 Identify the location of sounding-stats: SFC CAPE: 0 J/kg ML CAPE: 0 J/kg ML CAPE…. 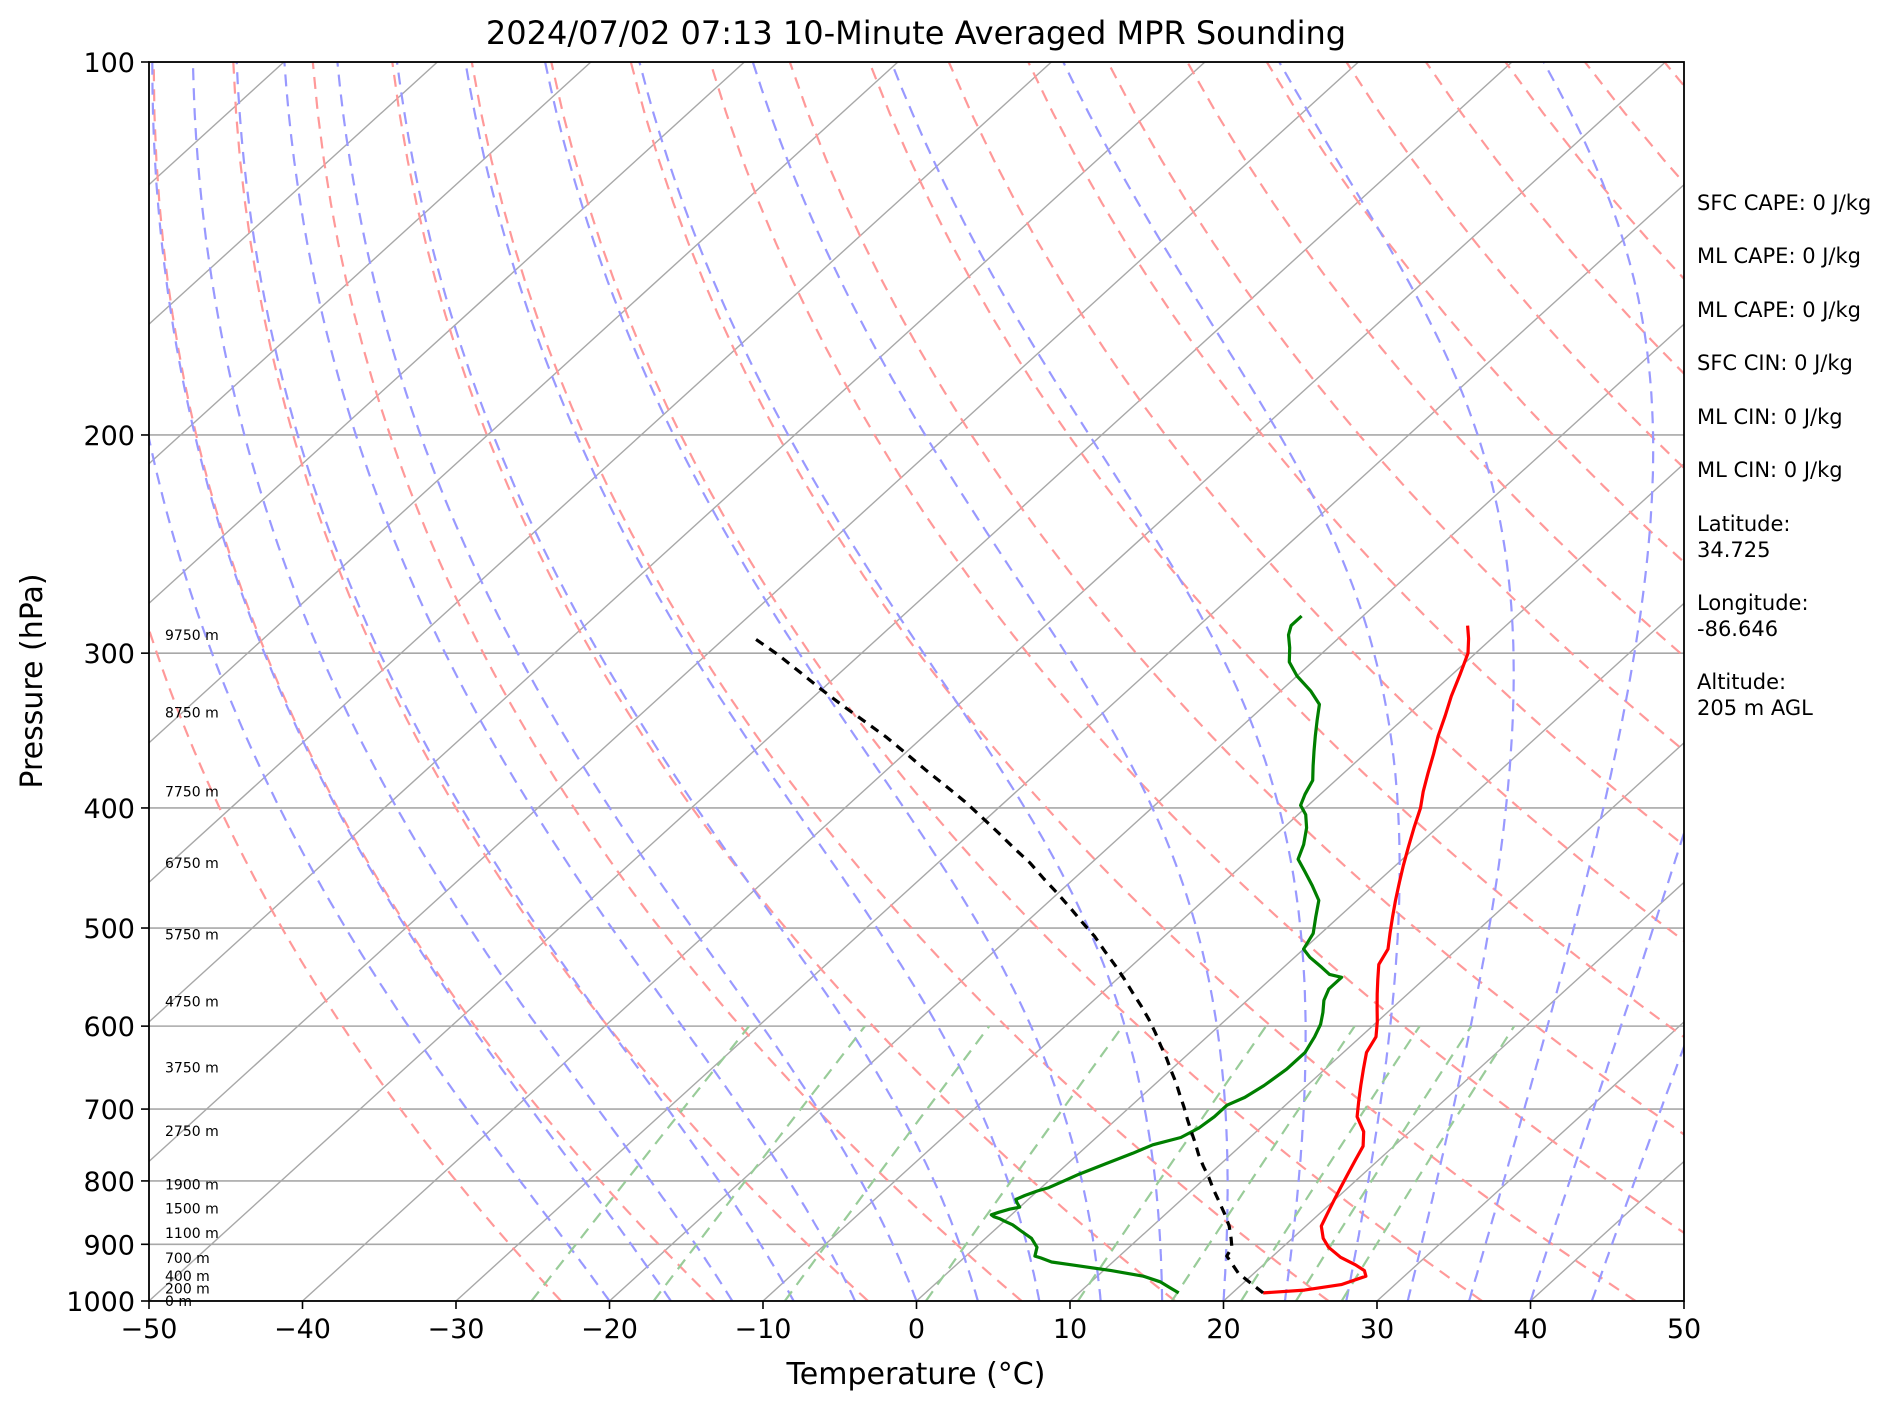
(1784, 455).